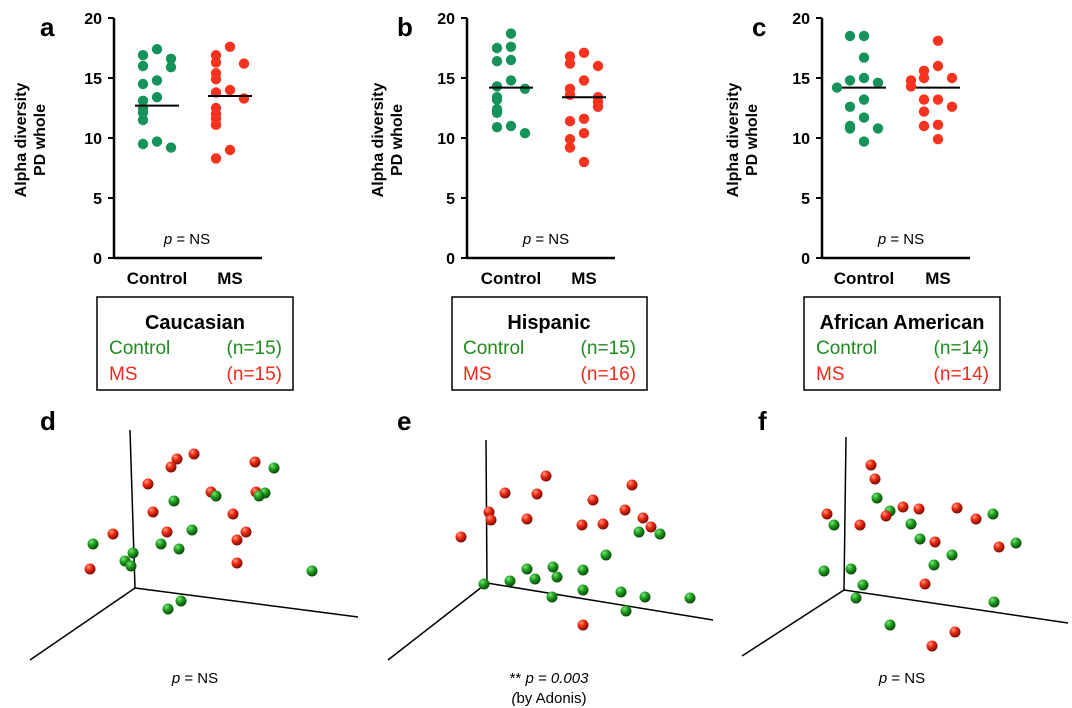  I want to click on data-points-c, so click(895, 88).